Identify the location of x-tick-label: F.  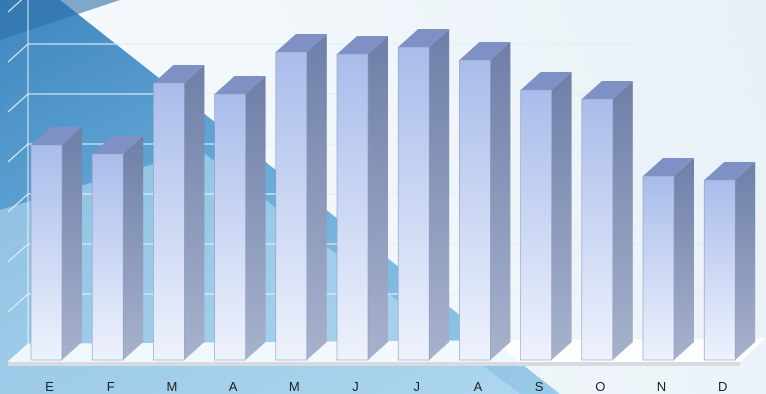
(111, 386).